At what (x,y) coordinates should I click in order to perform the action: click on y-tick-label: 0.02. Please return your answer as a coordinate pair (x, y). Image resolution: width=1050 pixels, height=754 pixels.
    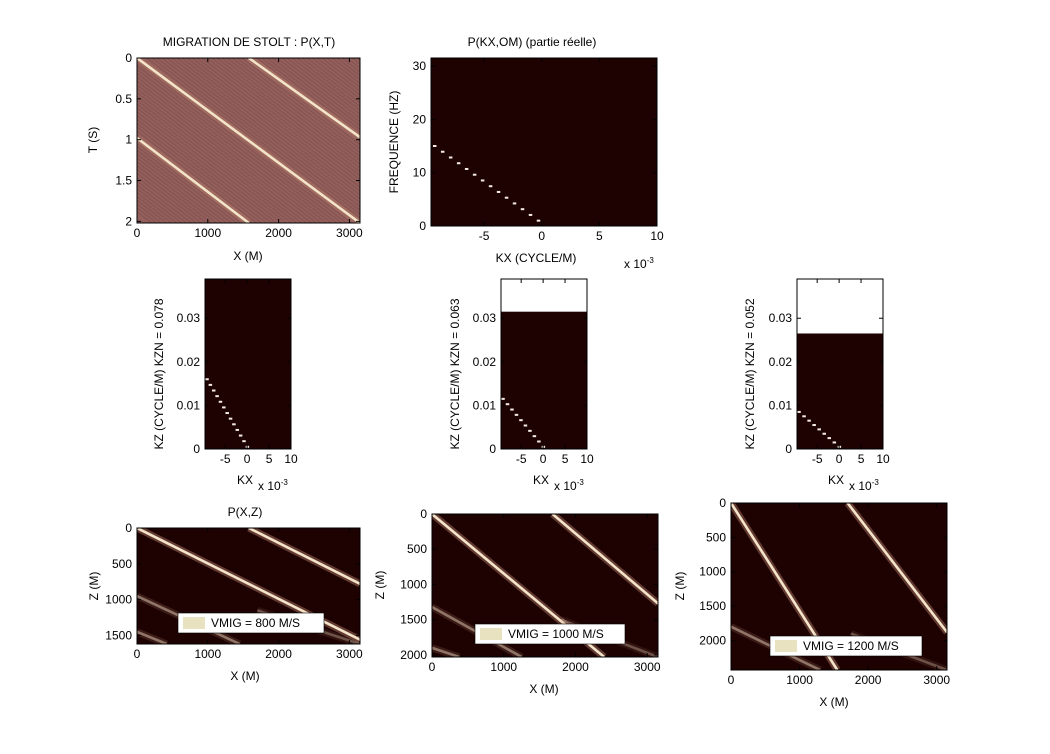
    Looking at the image, I should click on (485, 362).